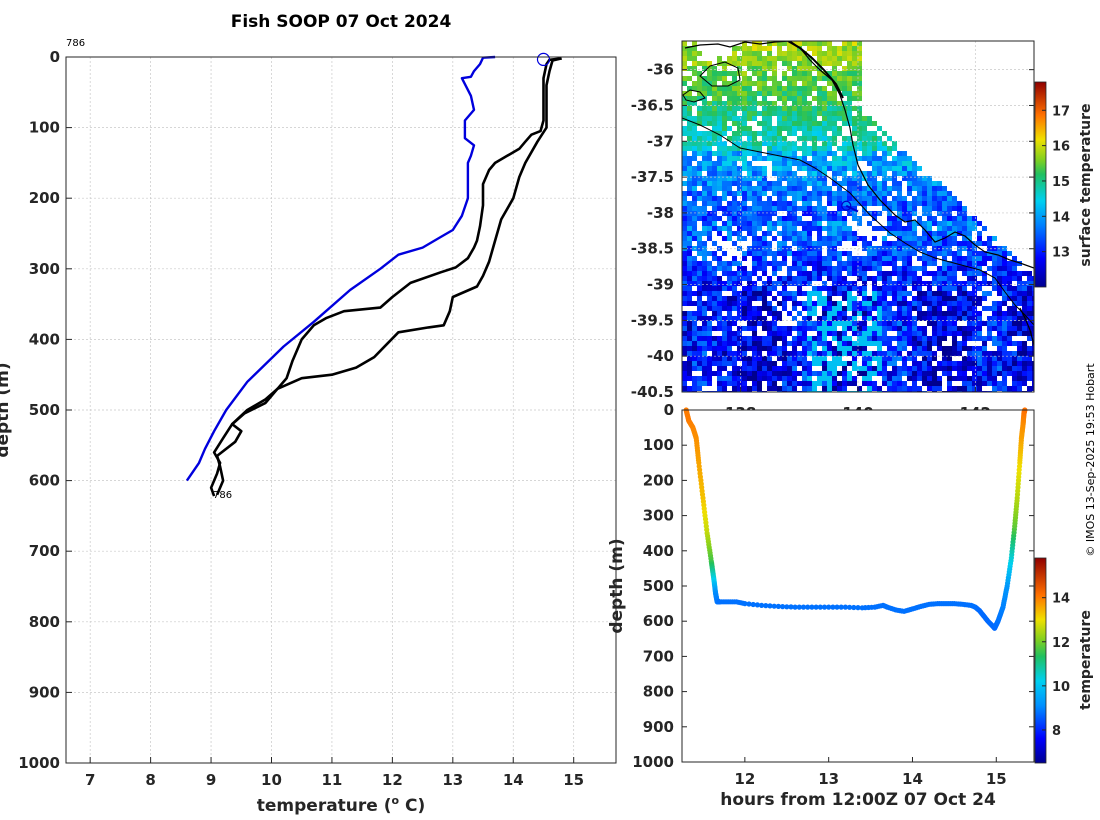  Describe the element at coordinates (222, 495) in the screenshot. I see `profile-annotation-bottom: 786` at that location.